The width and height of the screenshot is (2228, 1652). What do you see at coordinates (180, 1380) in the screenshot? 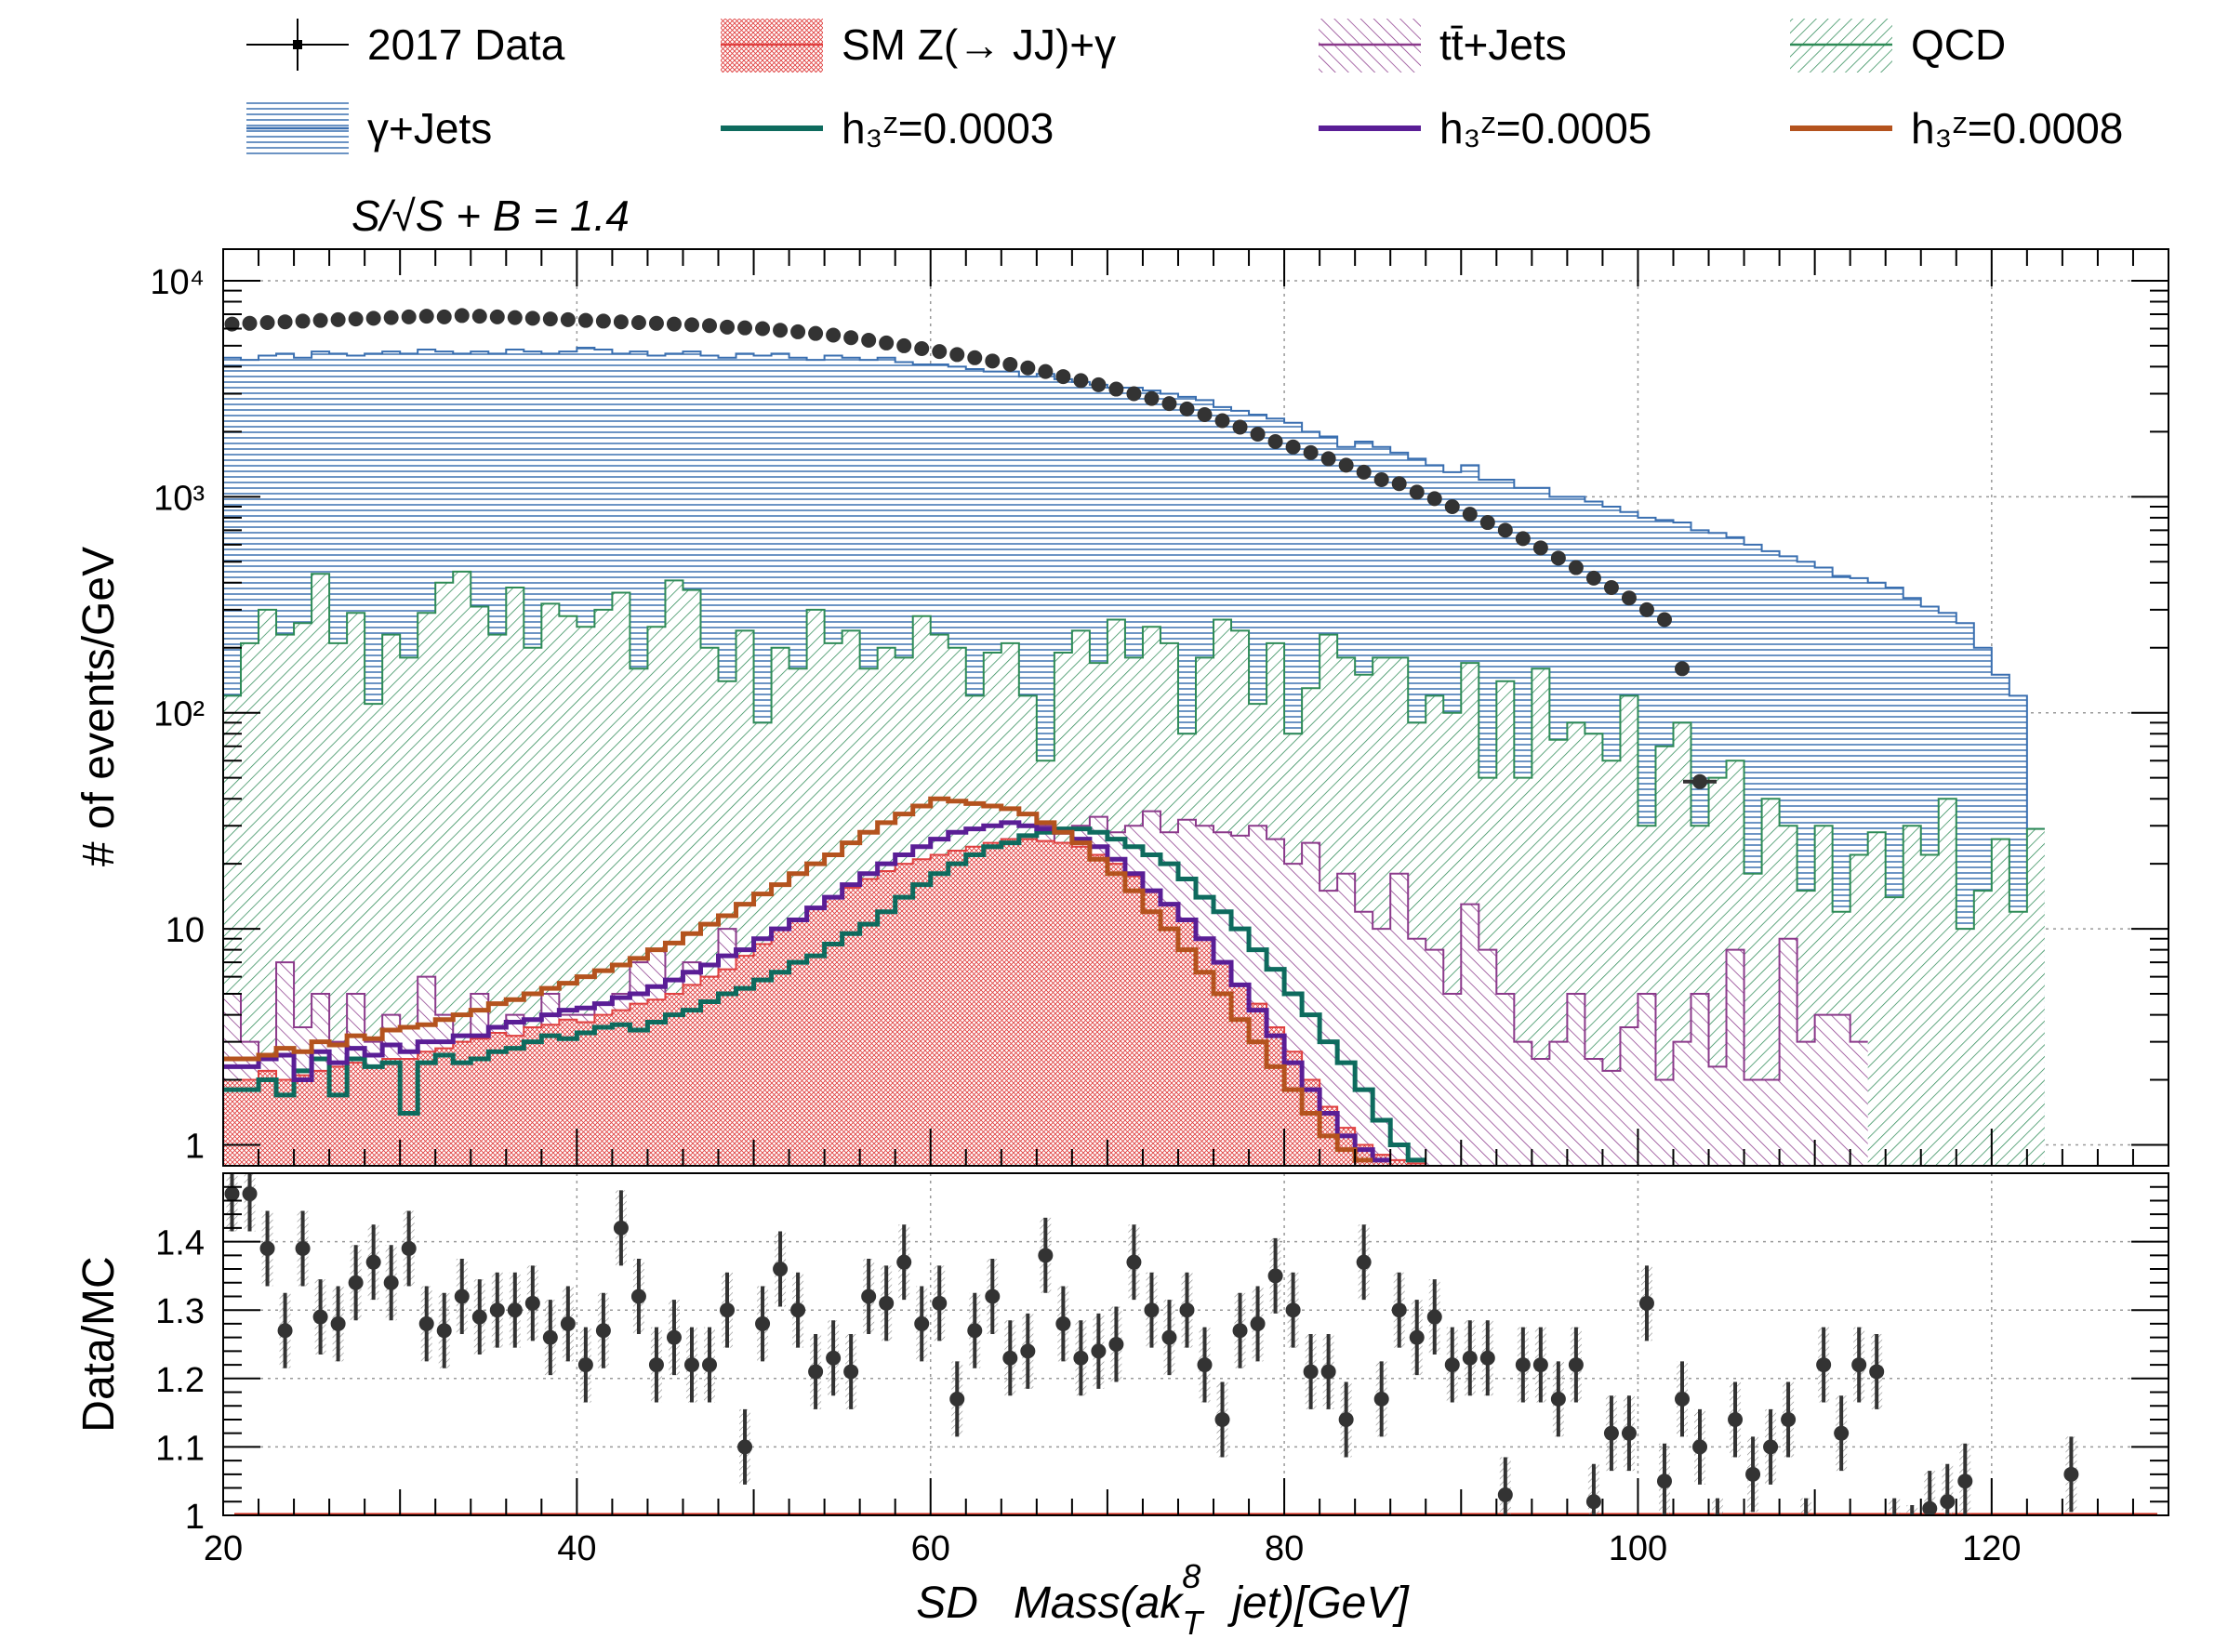
I see `ratio-y-tick-label: 1.2` at bounding box center [180, 1380].